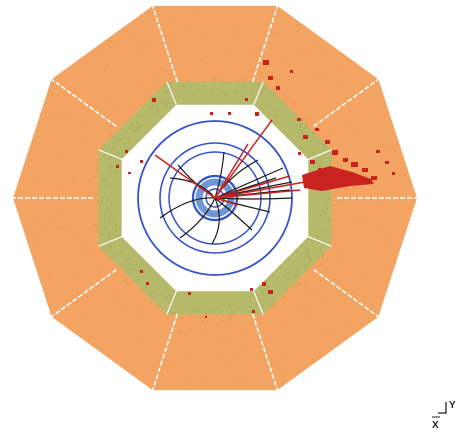 The image size is (470, 443). I want to click on axis-tick-icon, so click(442, 408).